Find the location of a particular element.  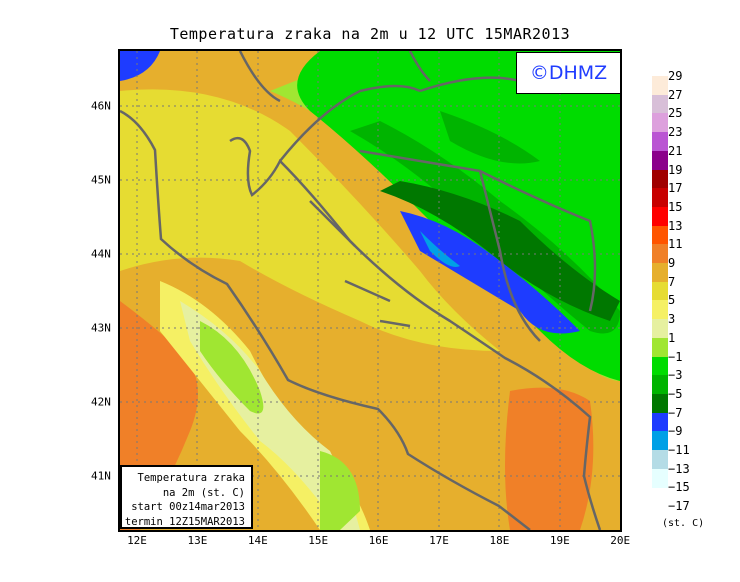

legend-label: 29 is located at coordinates (675, 76).